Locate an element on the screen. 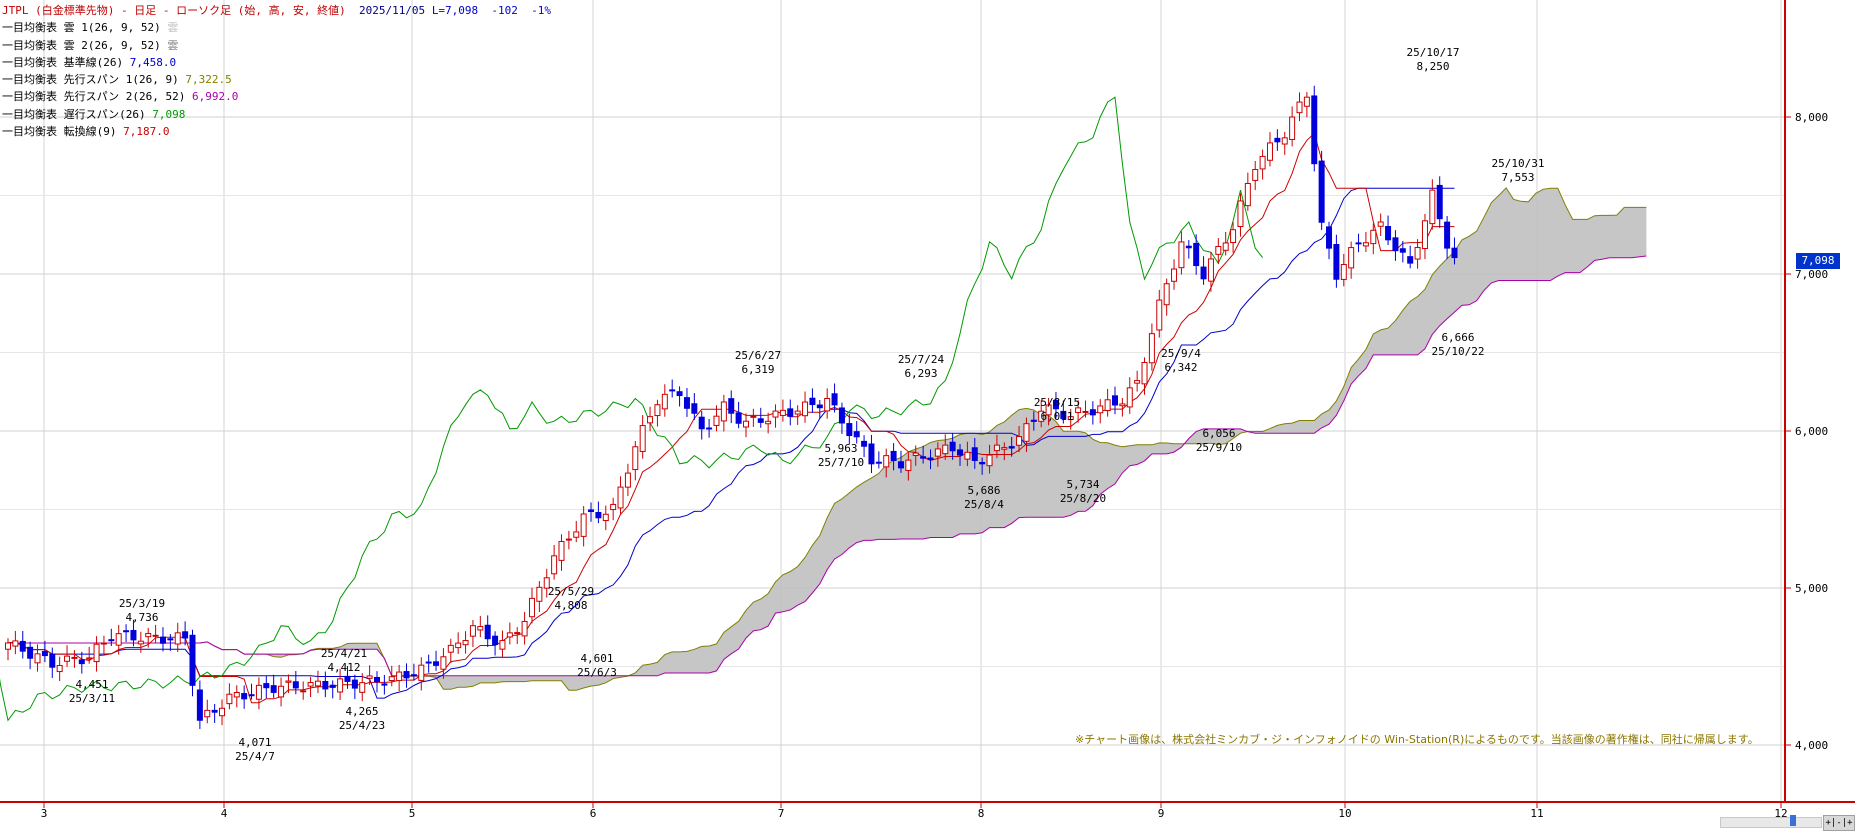  legend-item: 一目均衡表 雲 1(26, 9, 52) 雲 is located at coordinates (276, 27).